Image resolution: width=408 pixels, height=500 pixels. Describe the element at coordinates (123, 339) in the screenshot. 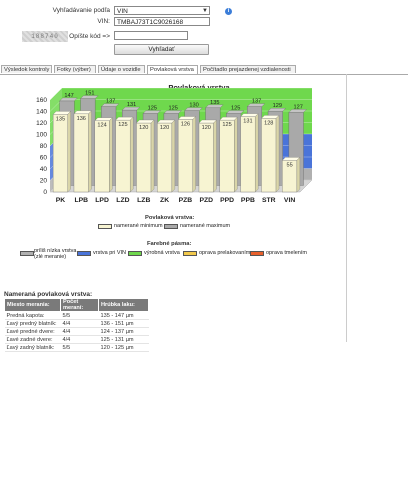

I see `cell-thickness: 125 - 131 µm` at that location.